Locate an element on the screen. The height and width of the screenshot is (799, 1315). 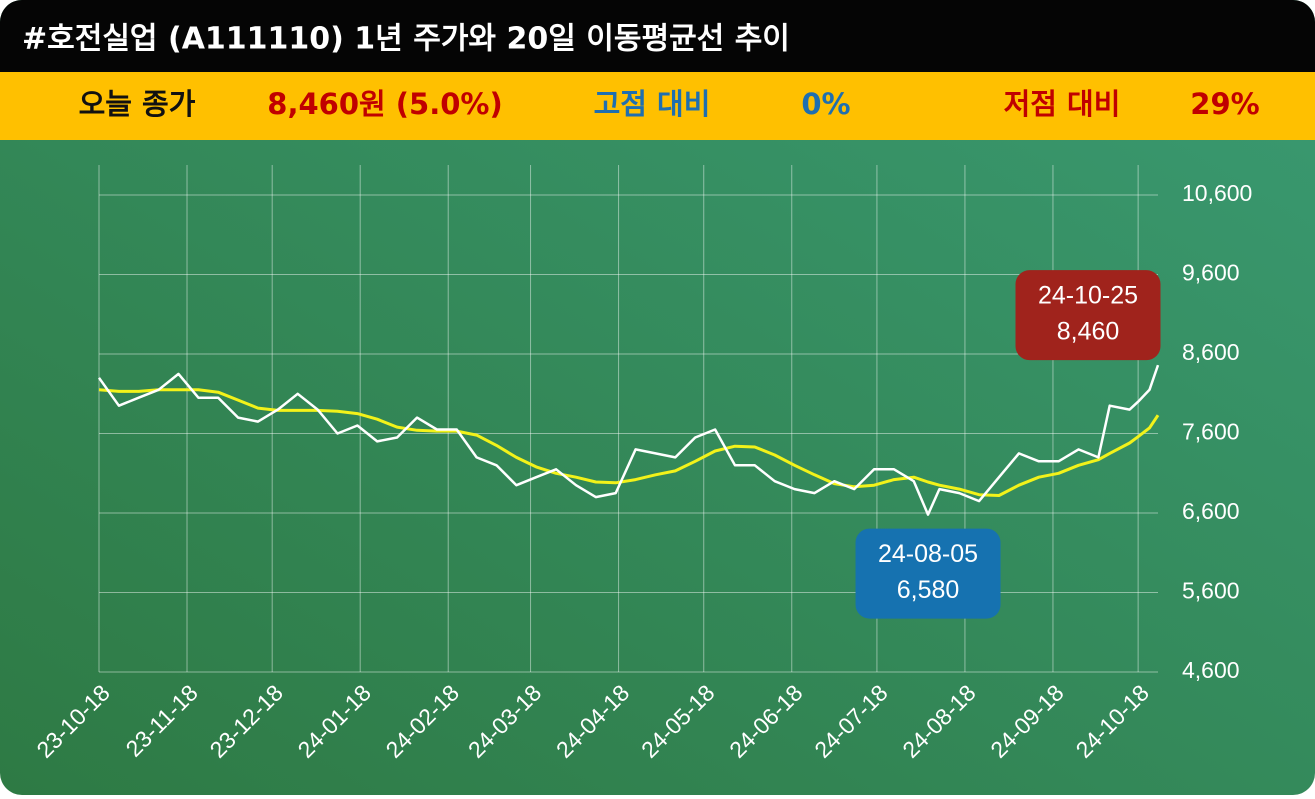
y-tick-label: 4,600 is located at coordinates (1211, 670).